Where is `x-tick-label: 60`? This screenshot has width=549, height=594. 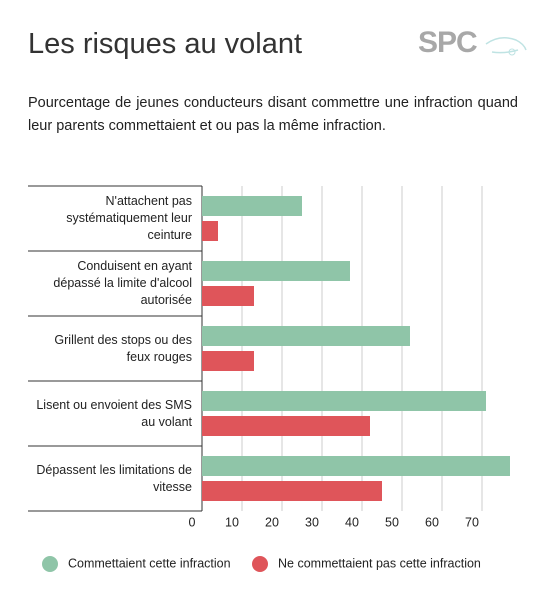 x-tick-label: 60 is located at coordinates (432, 522).